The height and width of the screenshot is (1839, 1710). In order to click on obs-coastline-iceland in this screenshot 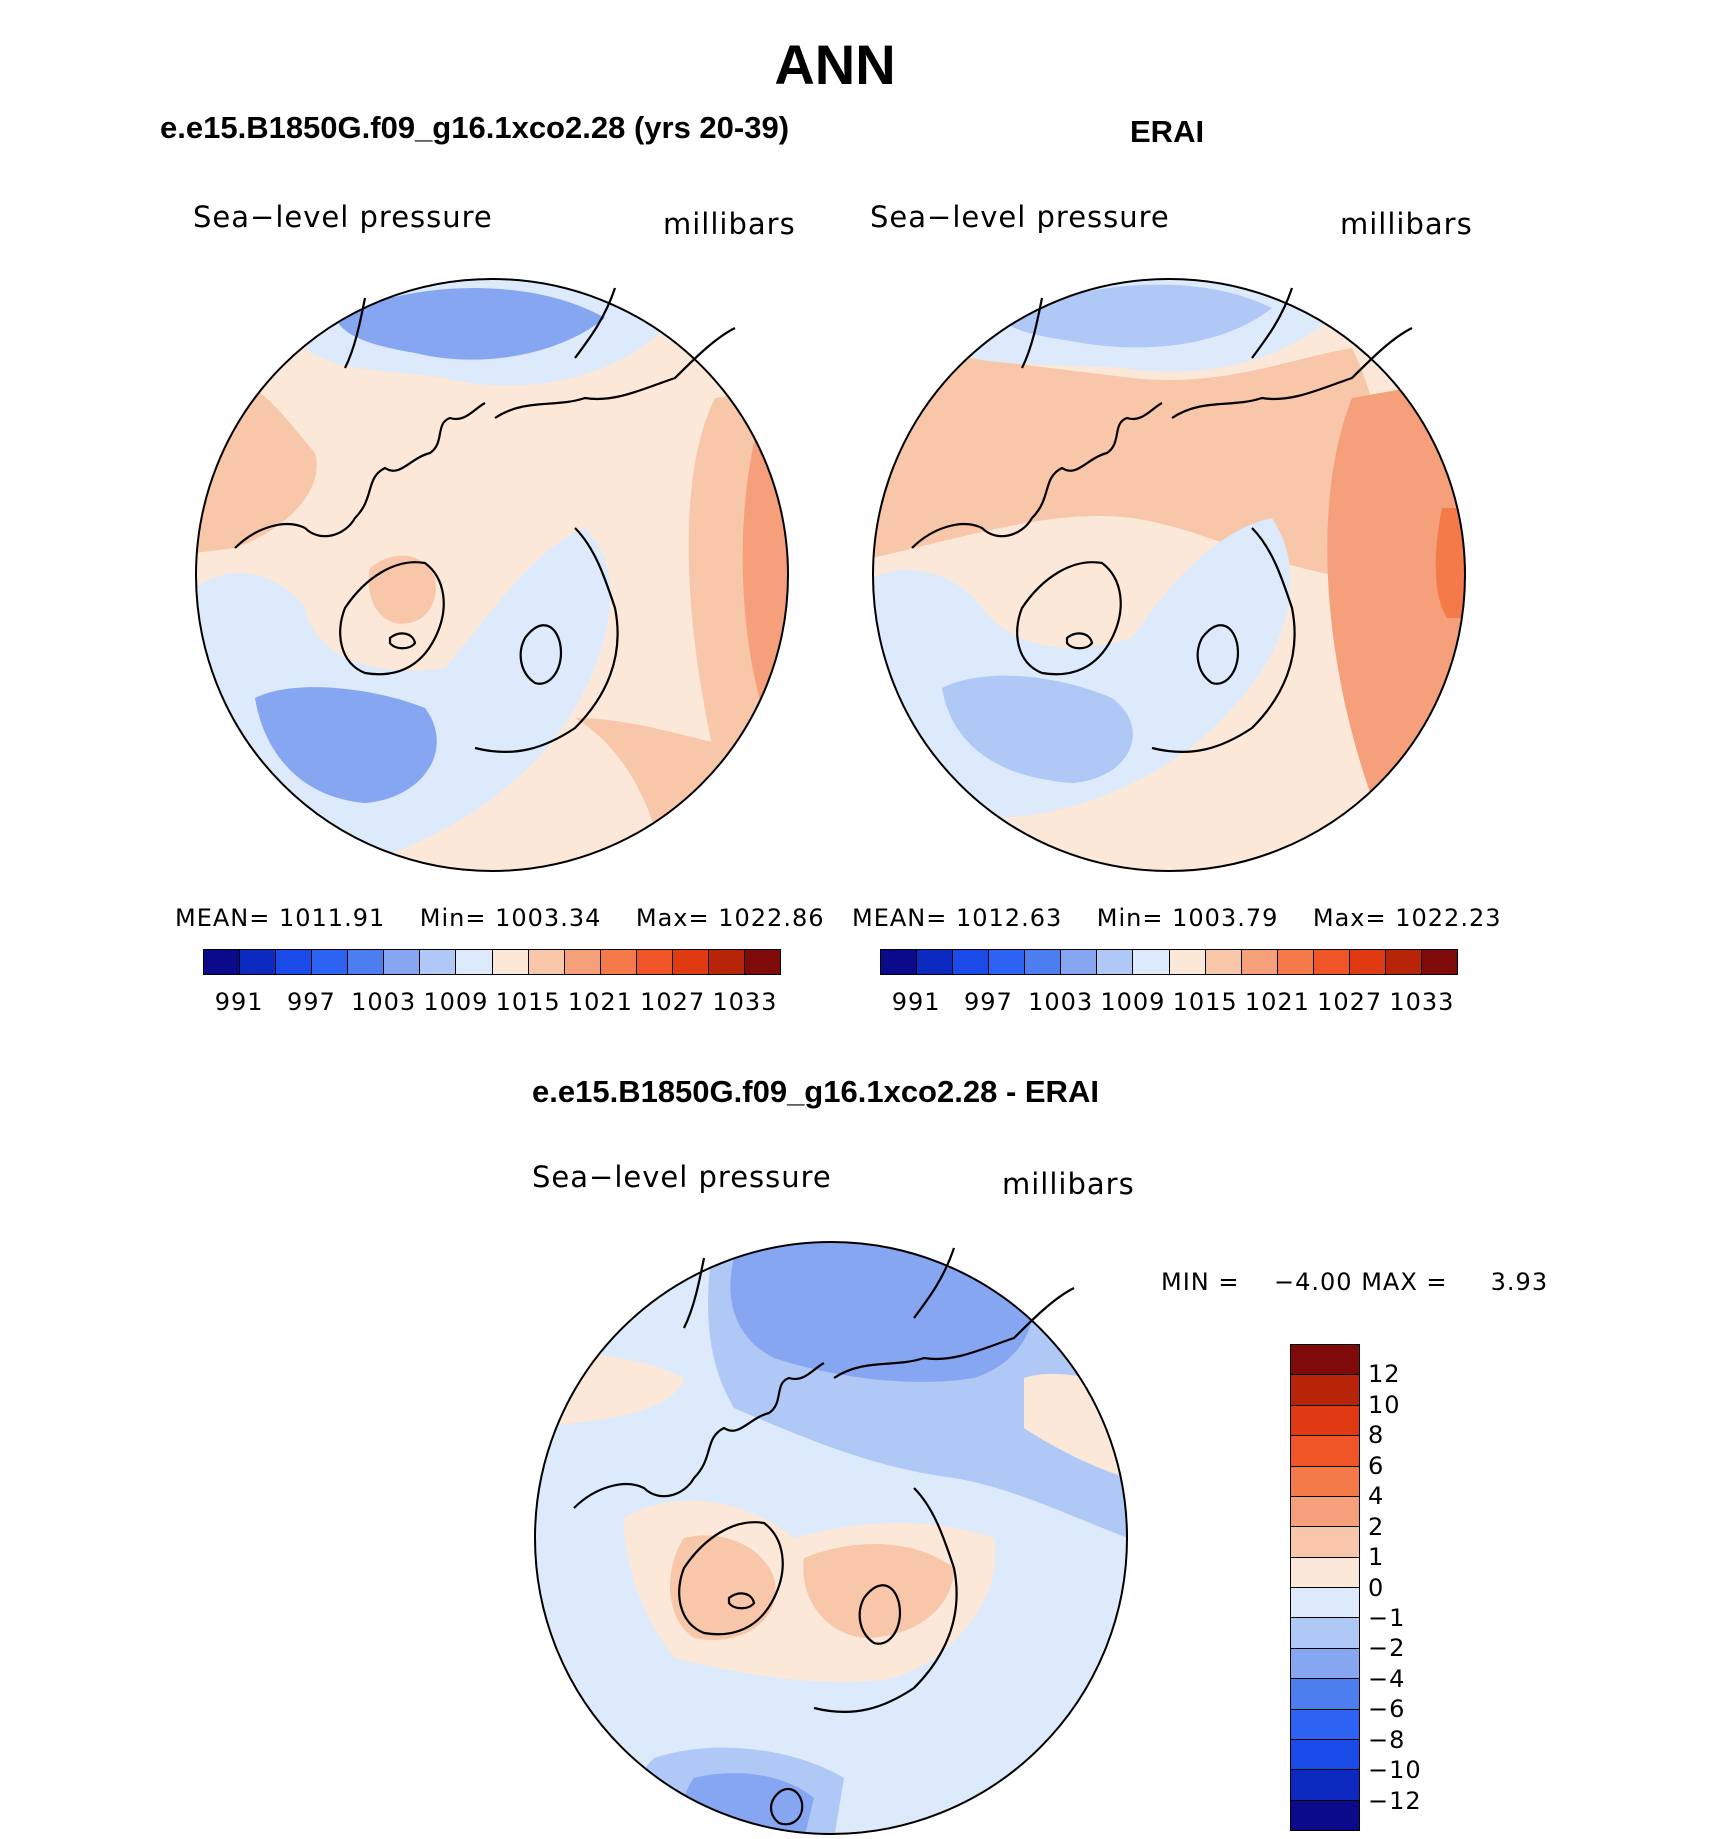, I will do `click(1079, 641)`.